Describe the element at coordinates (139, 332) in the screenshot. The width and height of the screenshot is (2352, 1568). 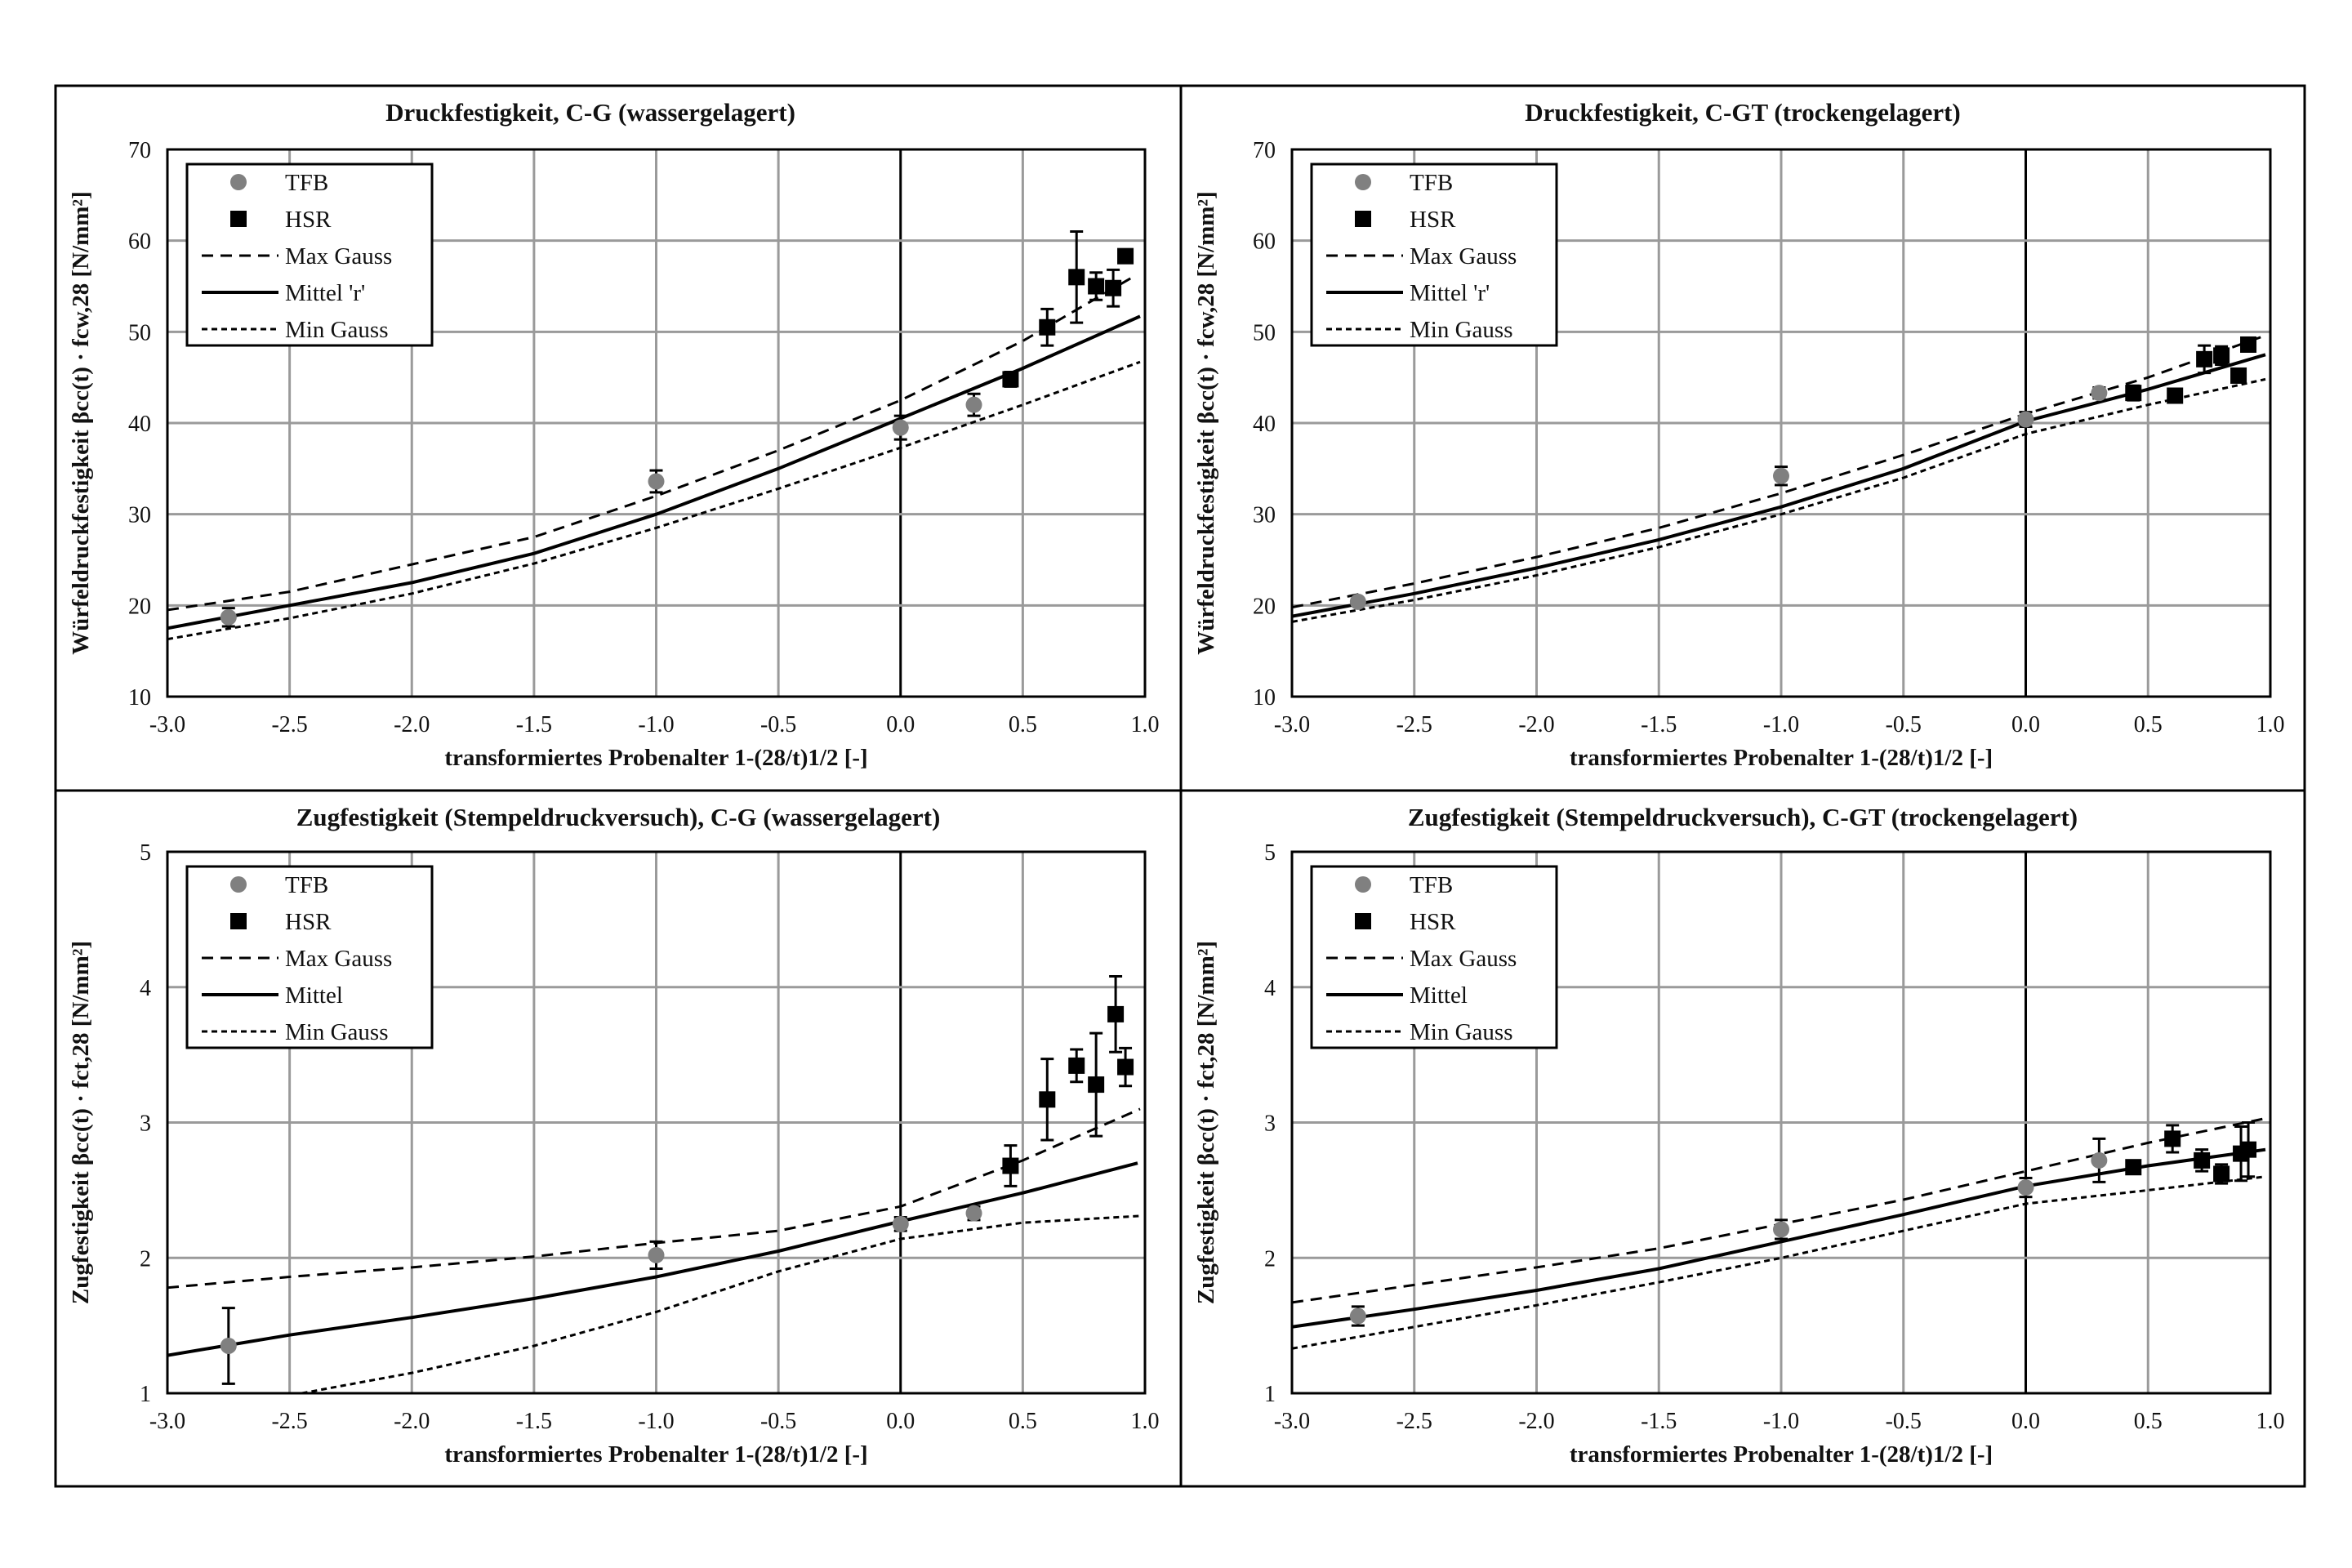
I see `y-tick-label: 50` at that location.